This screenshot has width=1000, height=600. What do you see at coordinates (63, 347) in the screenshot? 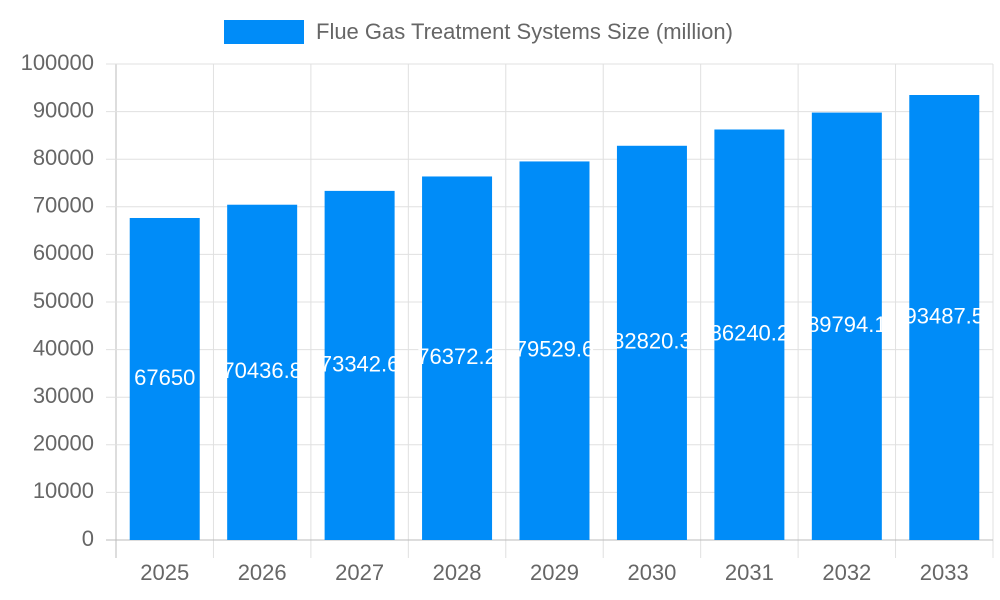
I see `y-tick-label: 40000` at bounding box center [63, 347].